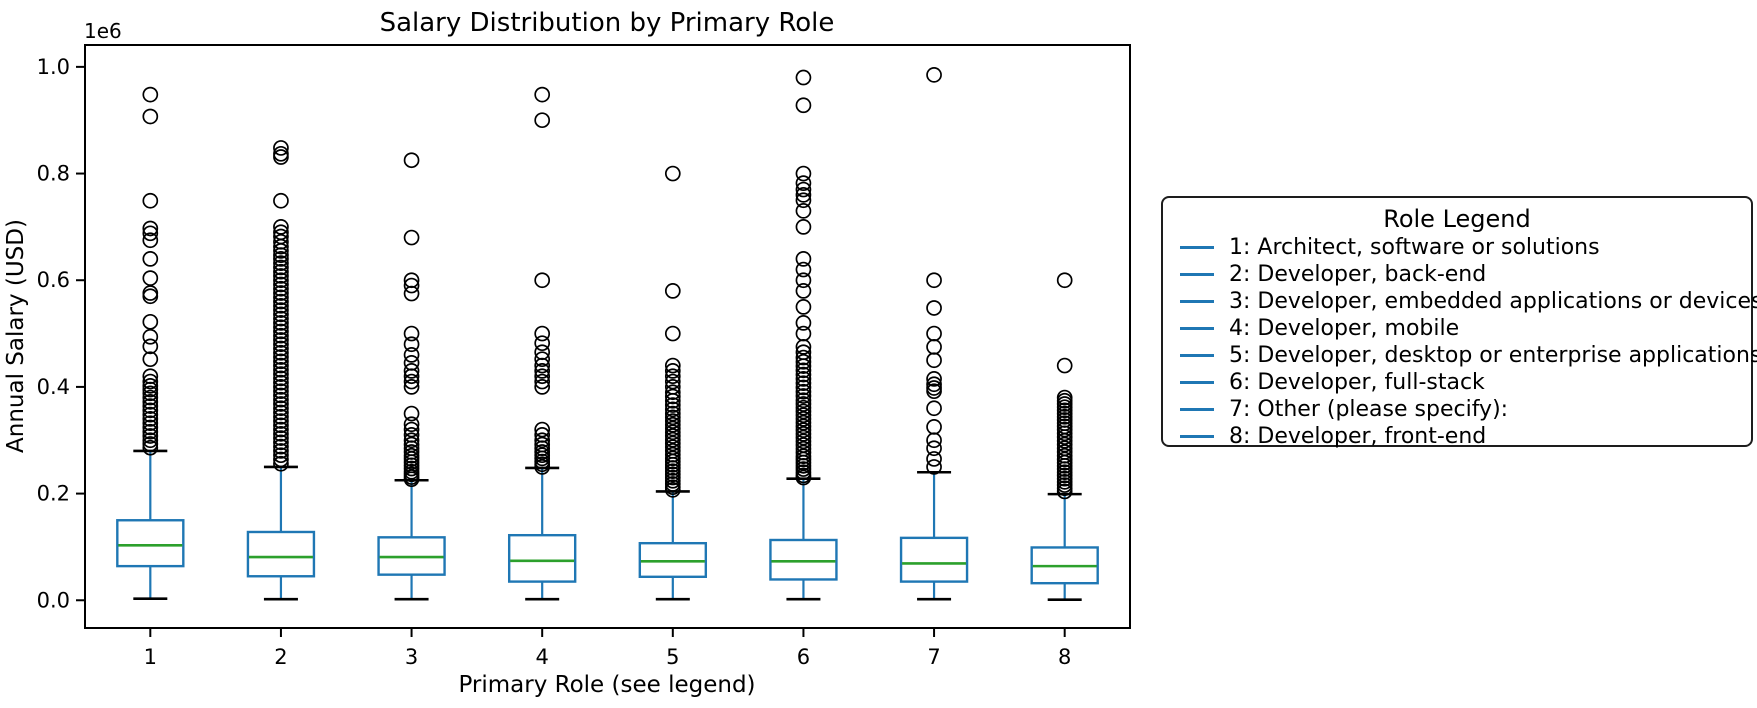 The width and height of the screenshot is (1757, 708). I want to click on legend-item: 8: Developer, front-end, so click(1457, 436).